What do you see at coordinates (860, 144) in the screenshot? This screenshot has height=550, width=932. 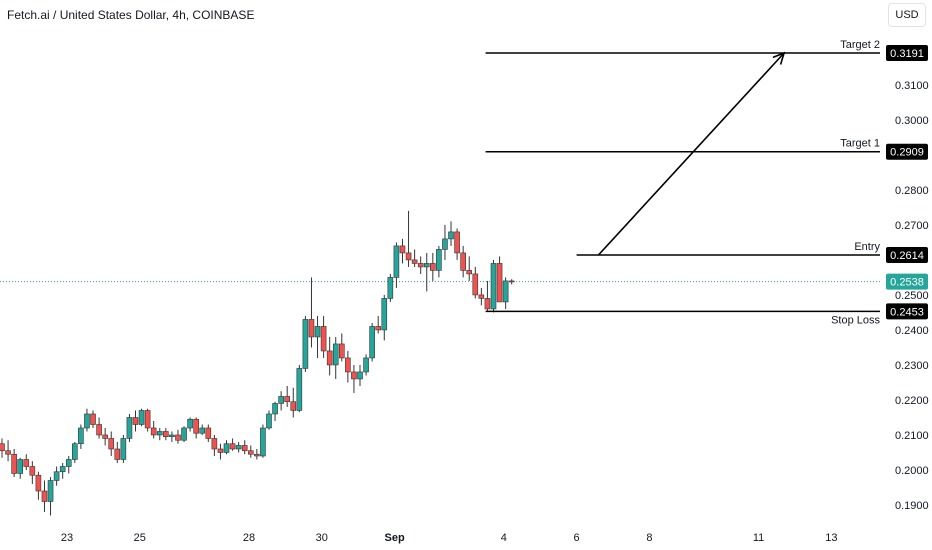 I see `target-1-label: Target 1` at bounding box center [860, 144].